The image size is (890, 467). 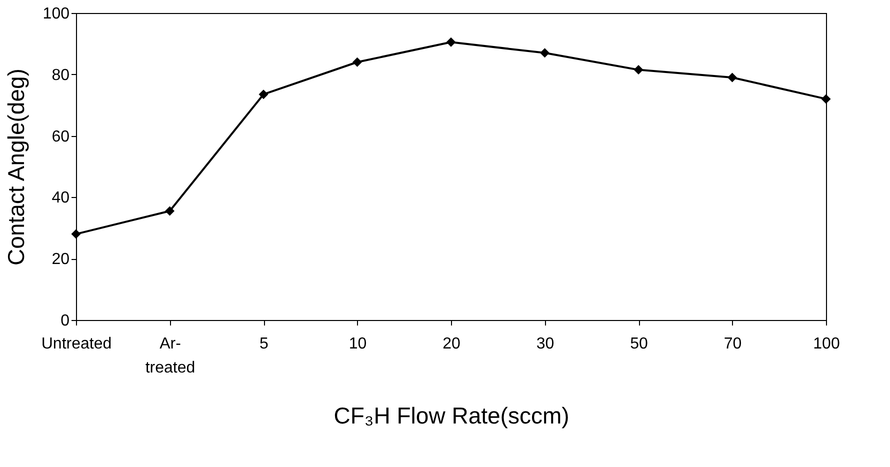 What do you see at coordinates (826, 344) in the screenshot?
I see `x-tick-label: 100` at bounding box center [826, 344].